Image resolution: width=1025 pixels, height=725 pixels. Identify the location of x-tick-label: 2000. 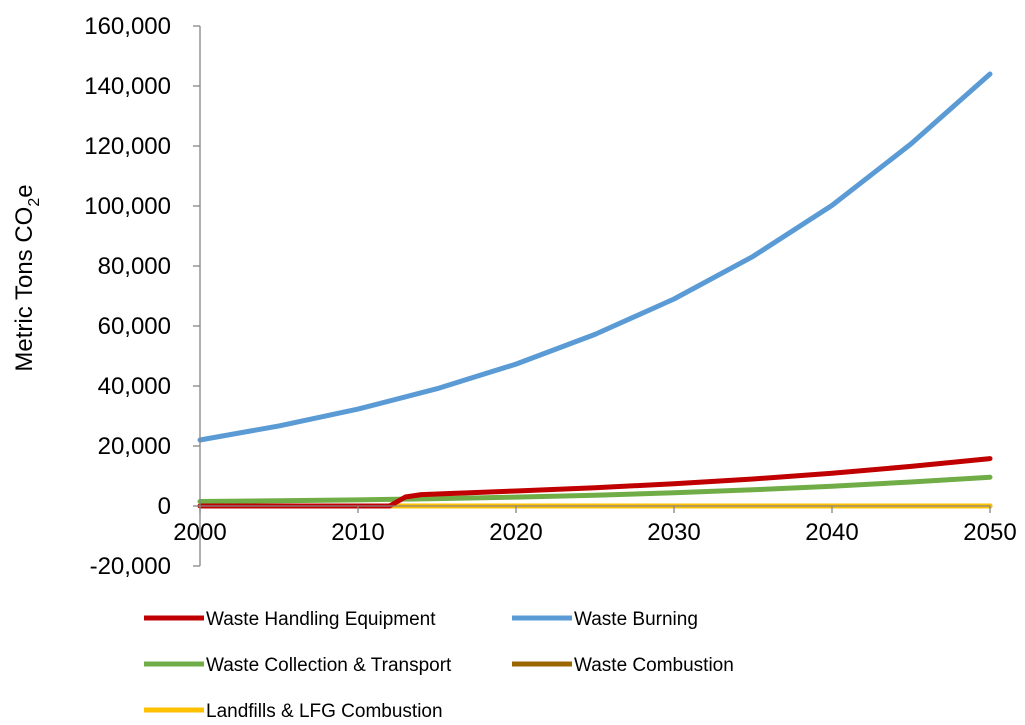
(199, 532).